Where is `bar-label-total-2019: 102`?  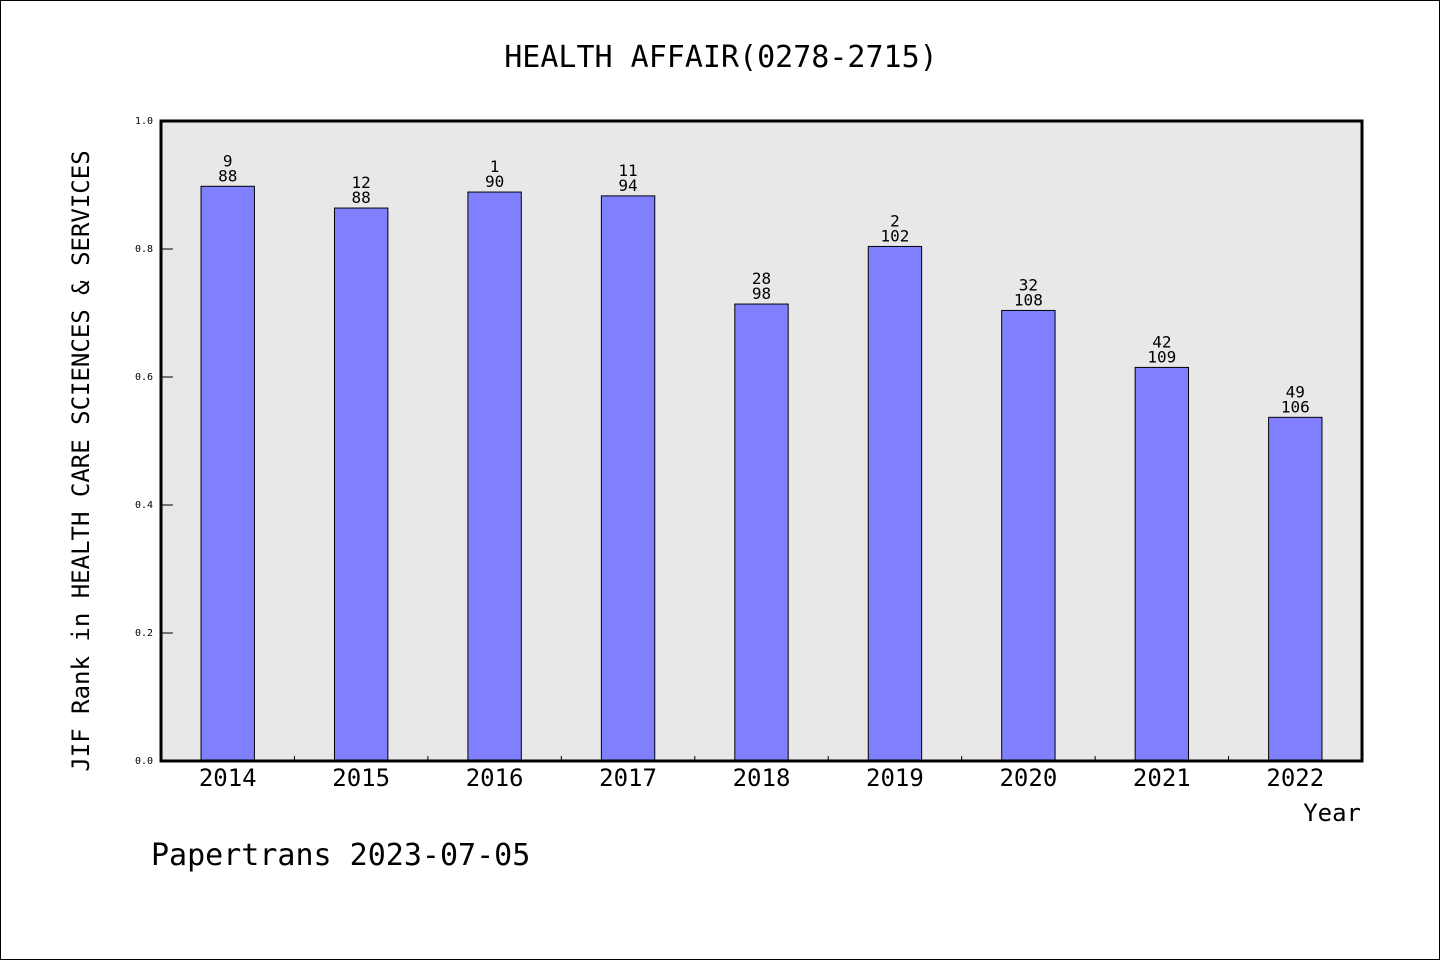 bar-label-total-2019: 102 is located at coordinates (894, 235).